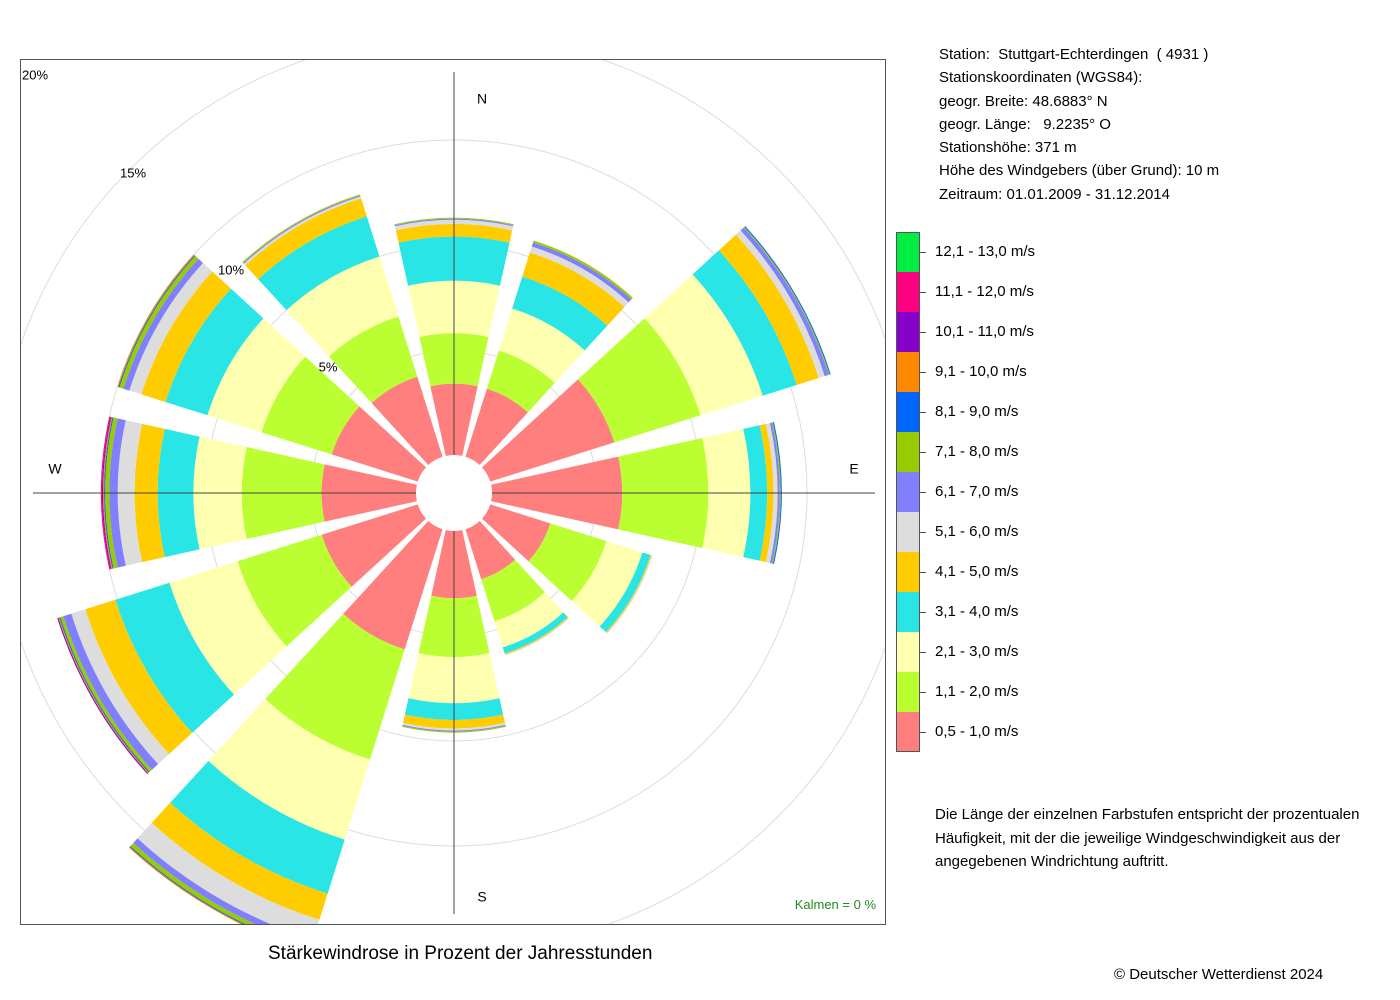 Image resolution: width=1400 pixels, height=1000 pixels. What do you see at coordinates (35, 74) in the screenshot?
I see `ring-label: 20%` at bounding box center [35, 74].